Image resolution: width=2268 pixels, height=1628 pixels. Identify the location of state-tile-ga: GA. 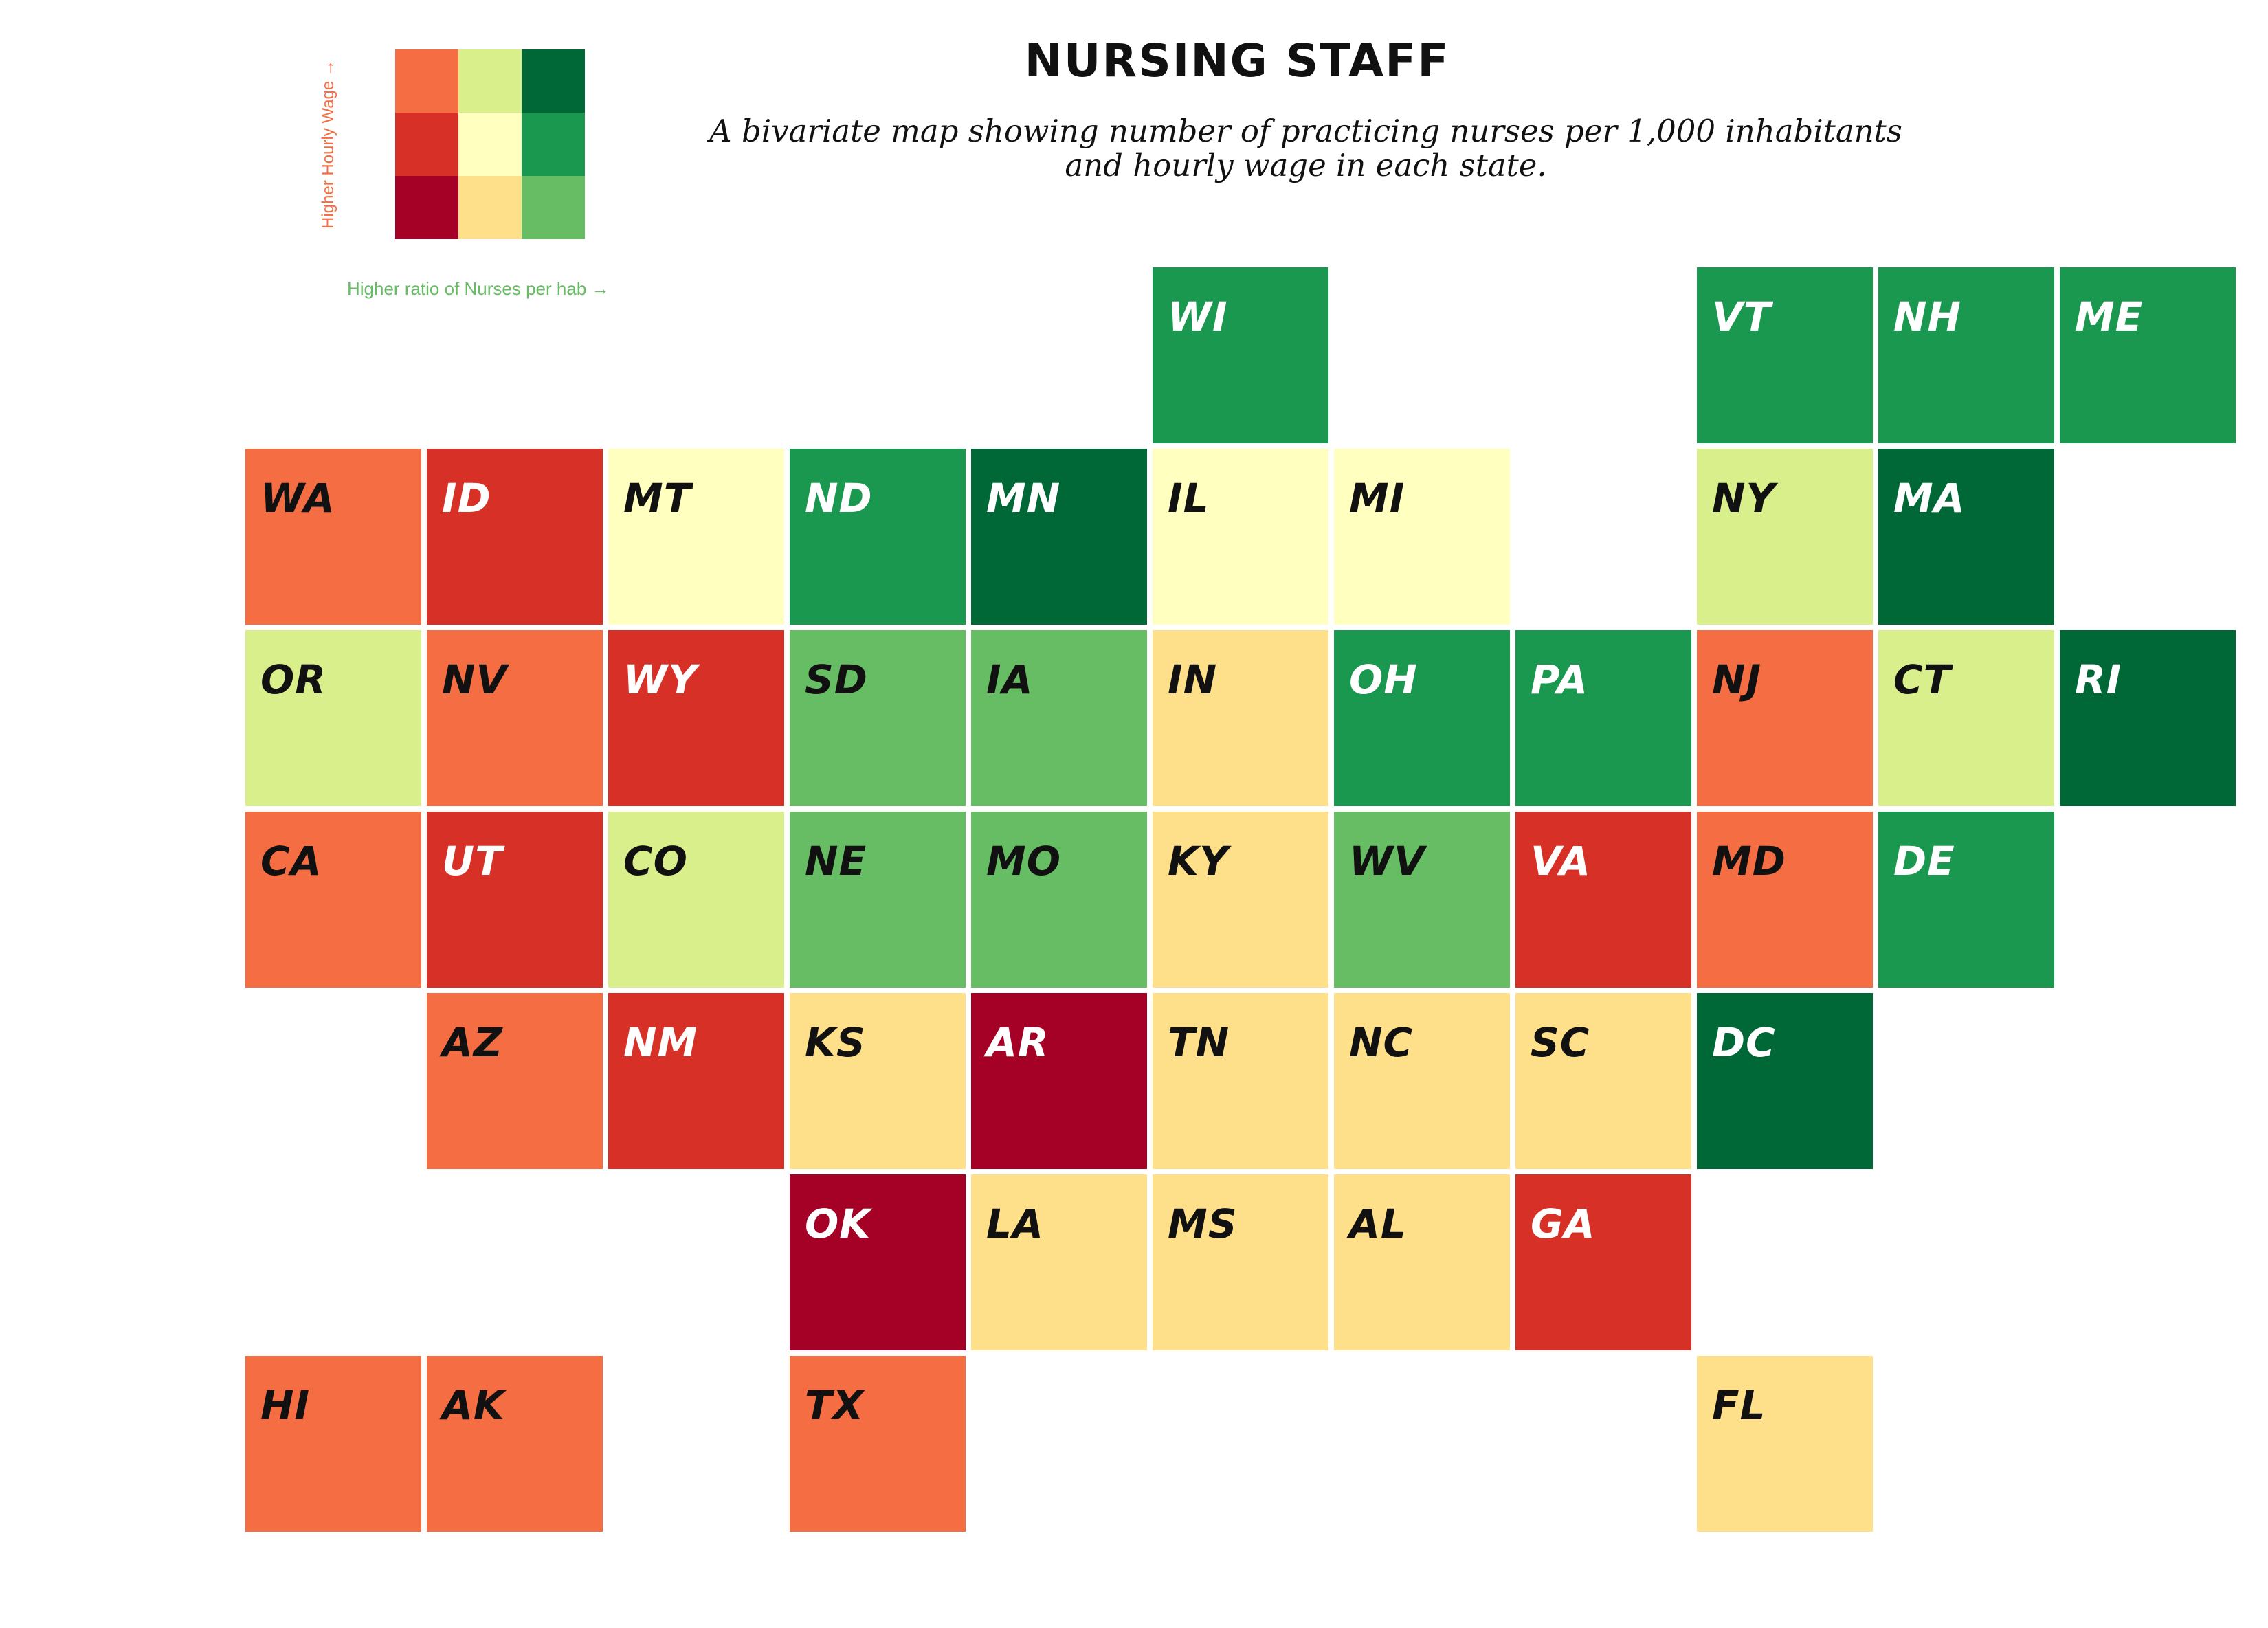
(1603, 1262).